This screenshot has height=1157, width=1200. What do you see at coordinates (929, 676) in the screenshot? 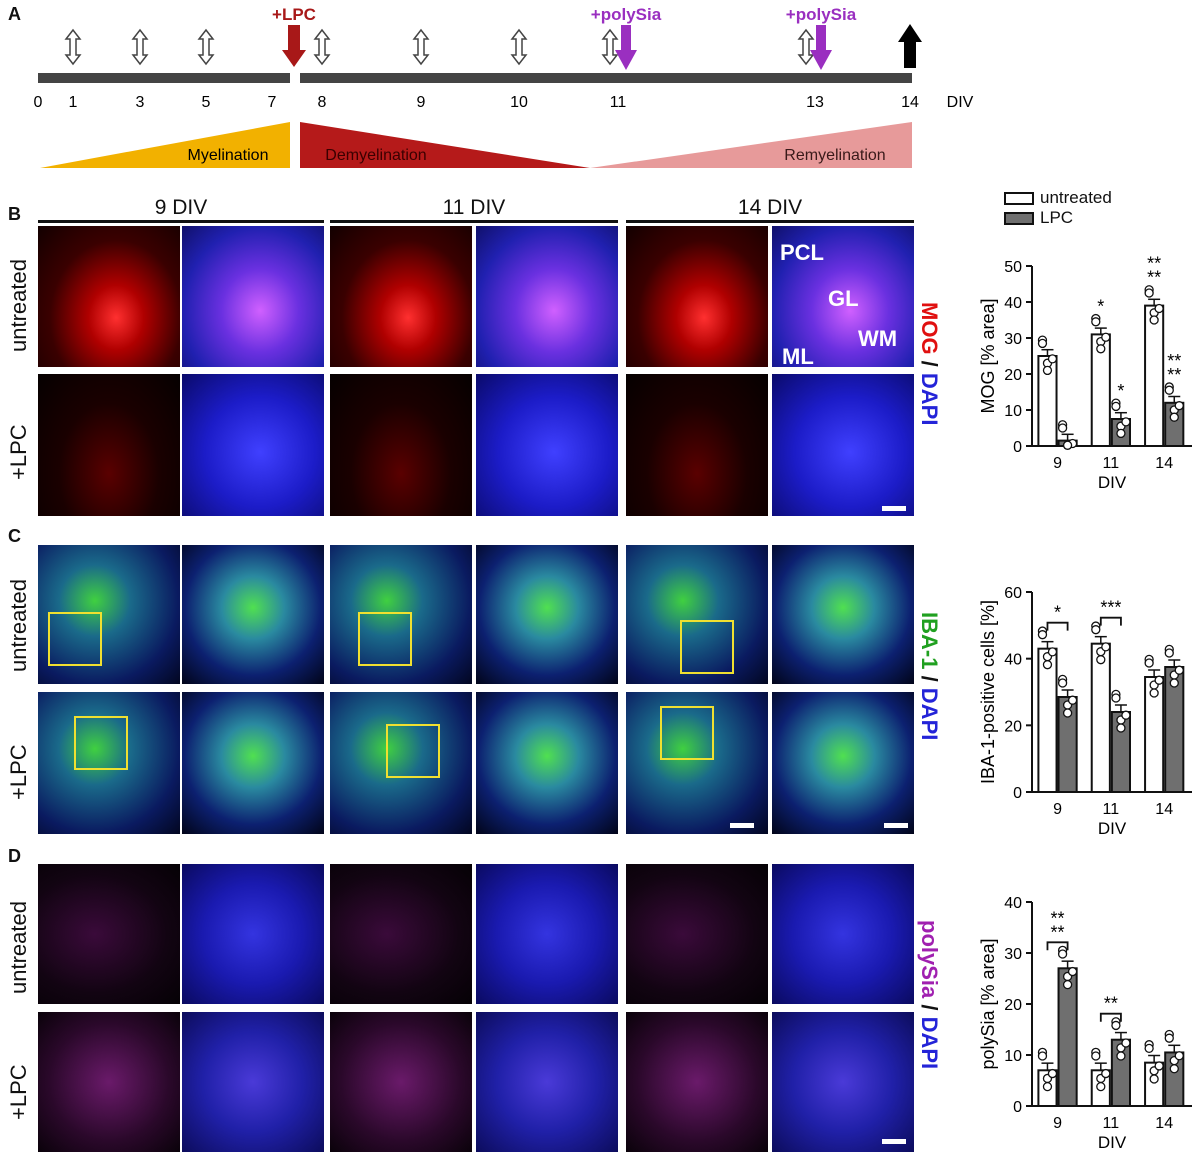
I see `stain-label-c: IBA-1 / DAPI` at bounding box center [929, 676].